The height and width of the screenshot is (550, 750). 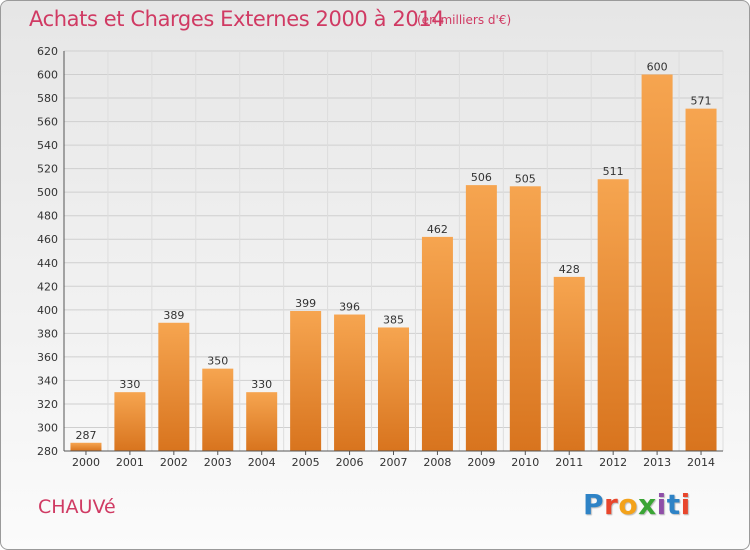 I want to click on x-tick-label: 2011, so click(x=569, y=462).